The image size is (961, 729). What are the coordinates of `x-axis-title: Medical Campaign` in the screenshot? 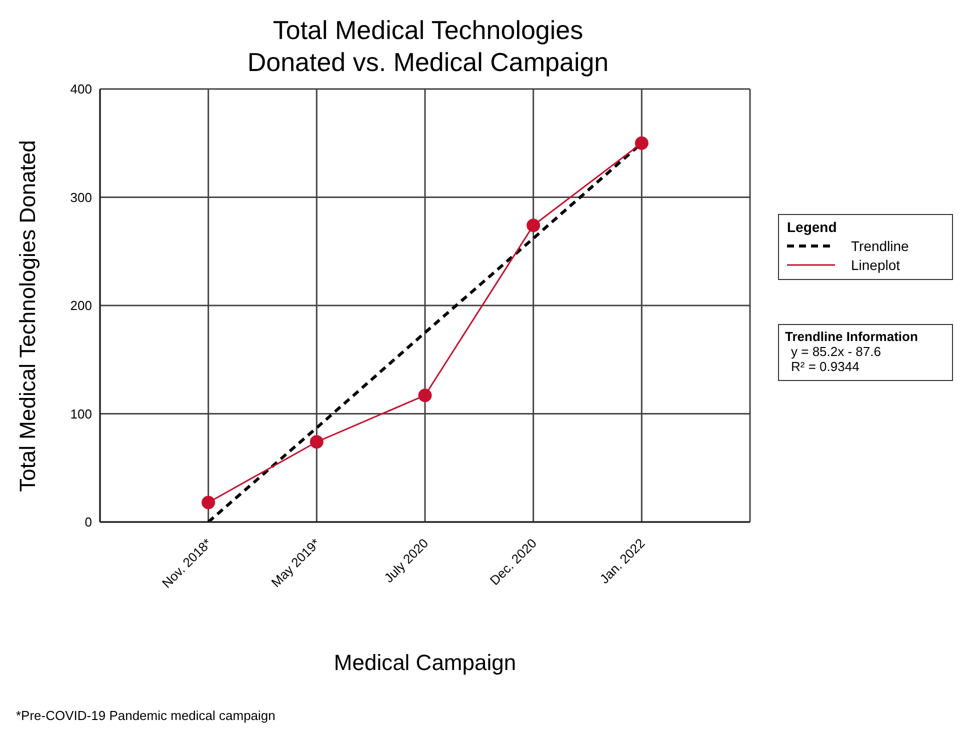 It's located at (425, 663).